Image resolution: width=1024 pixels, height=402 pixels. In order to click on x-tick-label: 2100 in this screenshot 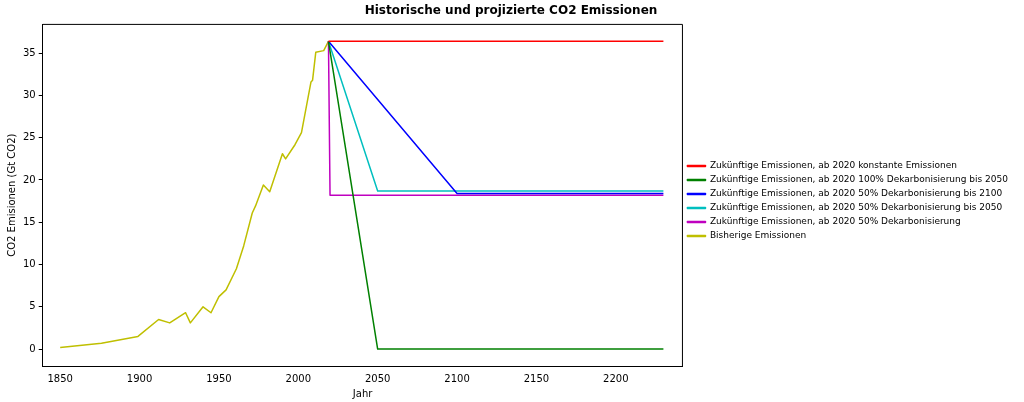, I will do `click(457, 378)`.